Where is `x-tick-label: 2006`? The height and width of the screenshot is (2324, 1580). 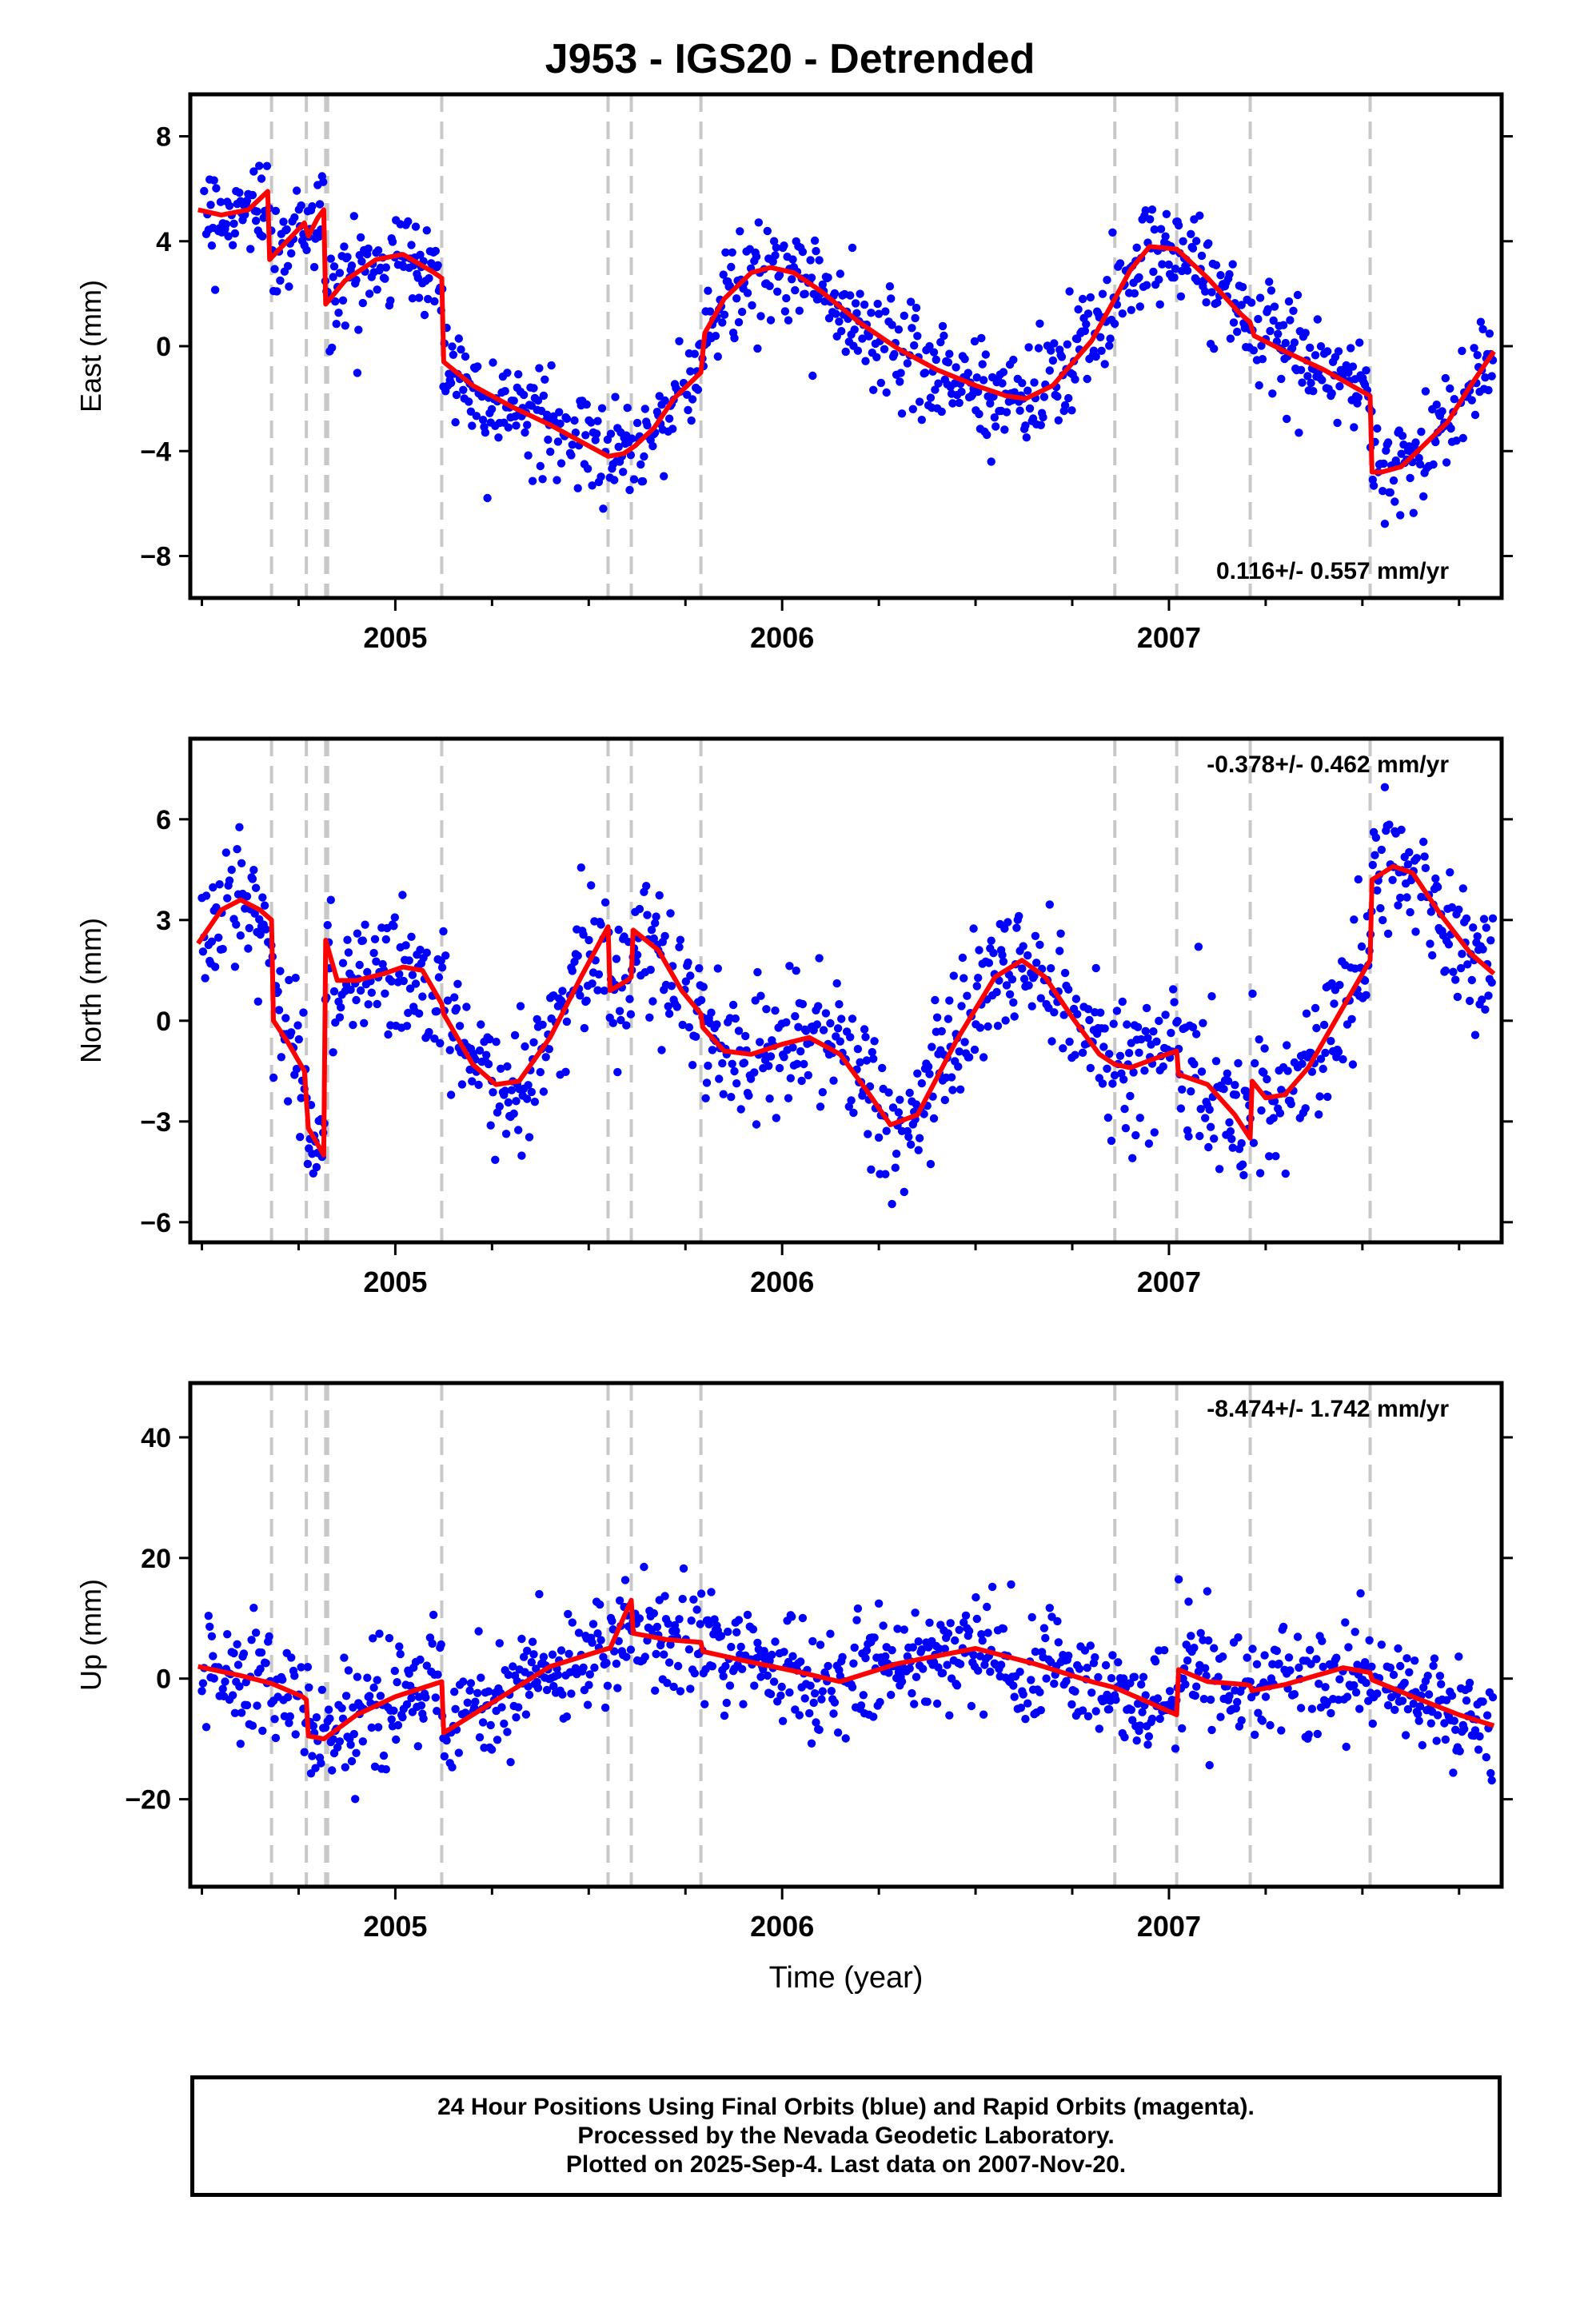
x-tick-label: 2006 is located at coordinates (782, 1282).